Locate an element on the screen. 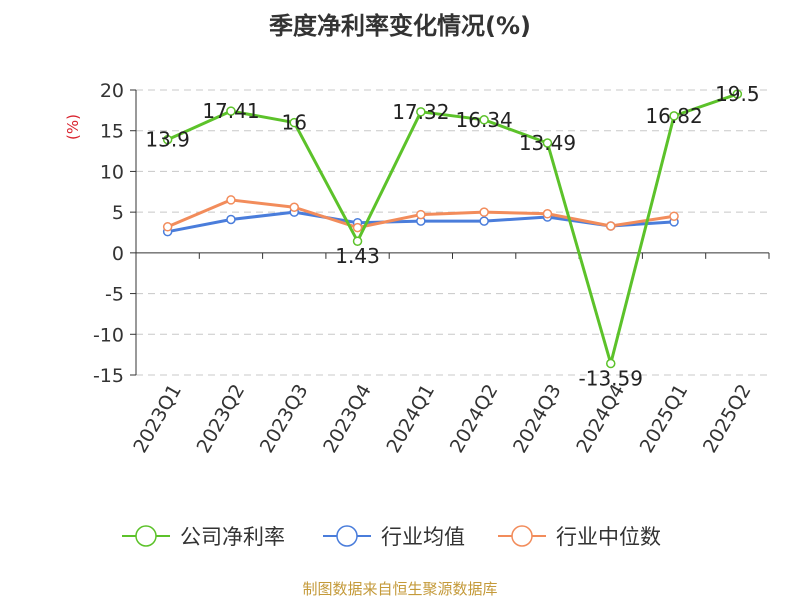 Image resolution: width=800 pixels, height=600 pixels. y-tick-label: 0 is located at coordinates (118, 254).